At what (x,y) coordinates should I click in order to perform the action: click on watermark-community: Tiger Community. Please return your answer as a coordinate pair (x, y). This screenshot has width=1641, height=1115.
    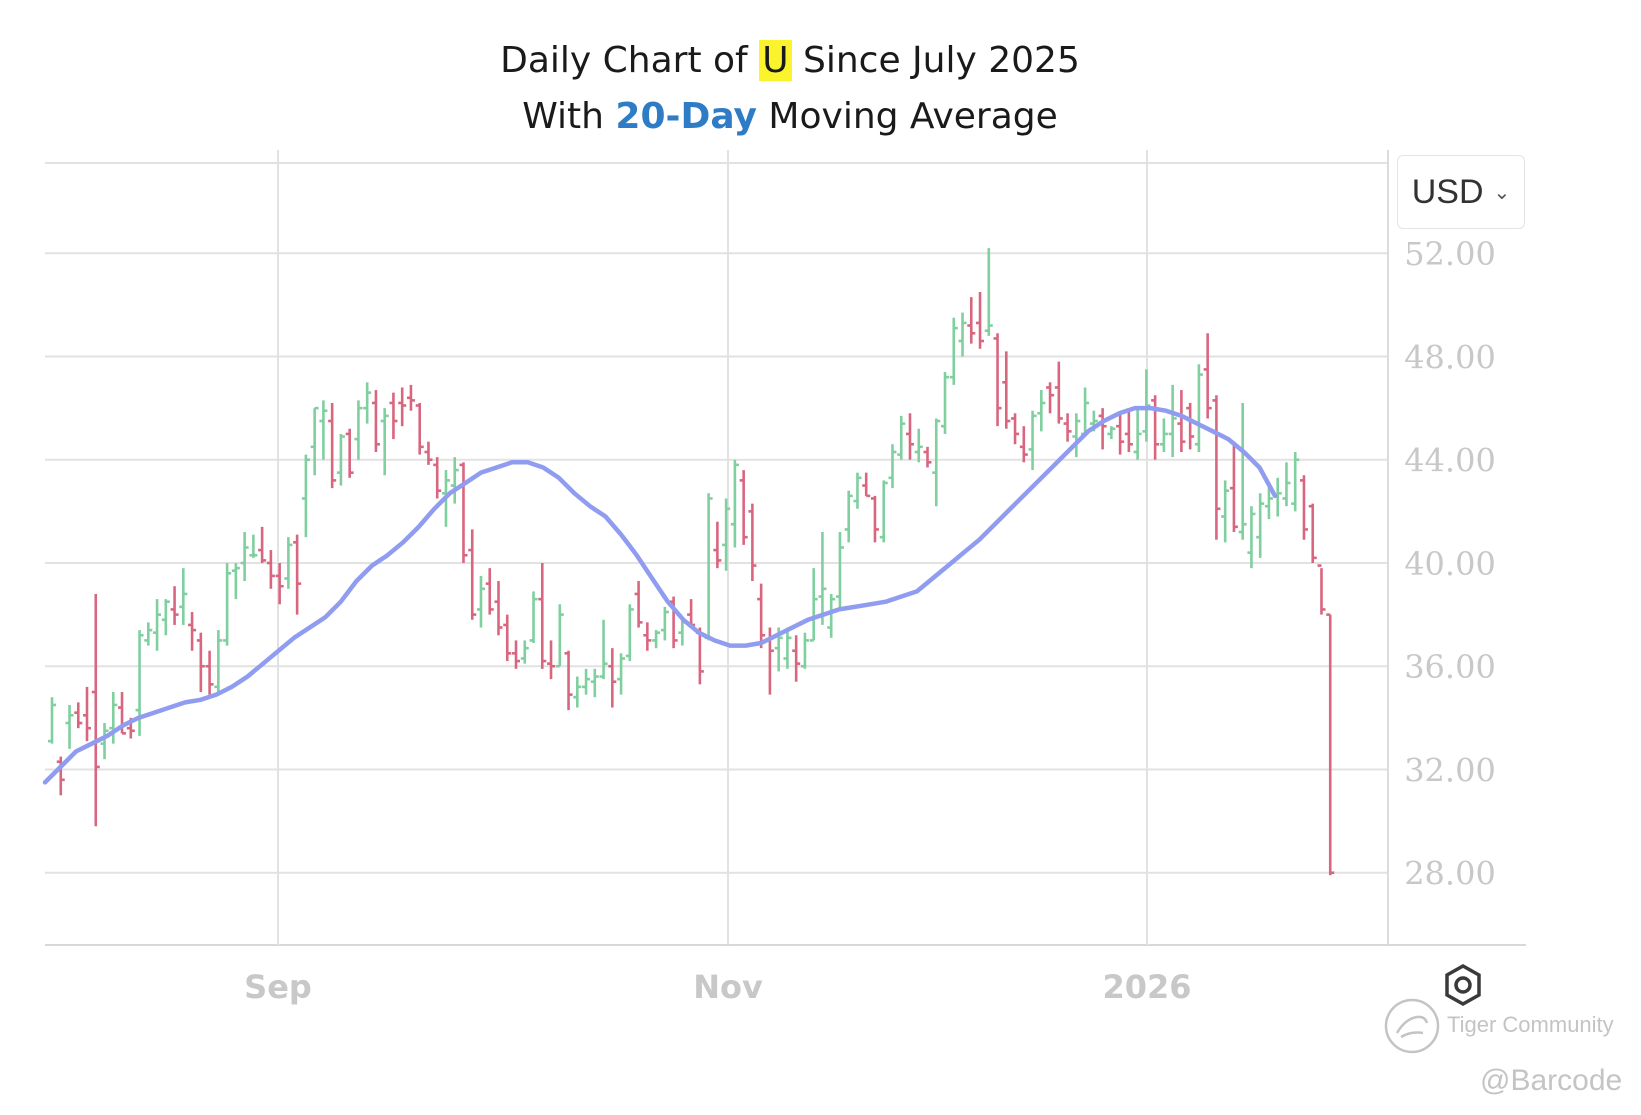
    Looking at the image, I should click on (1530, 1024).